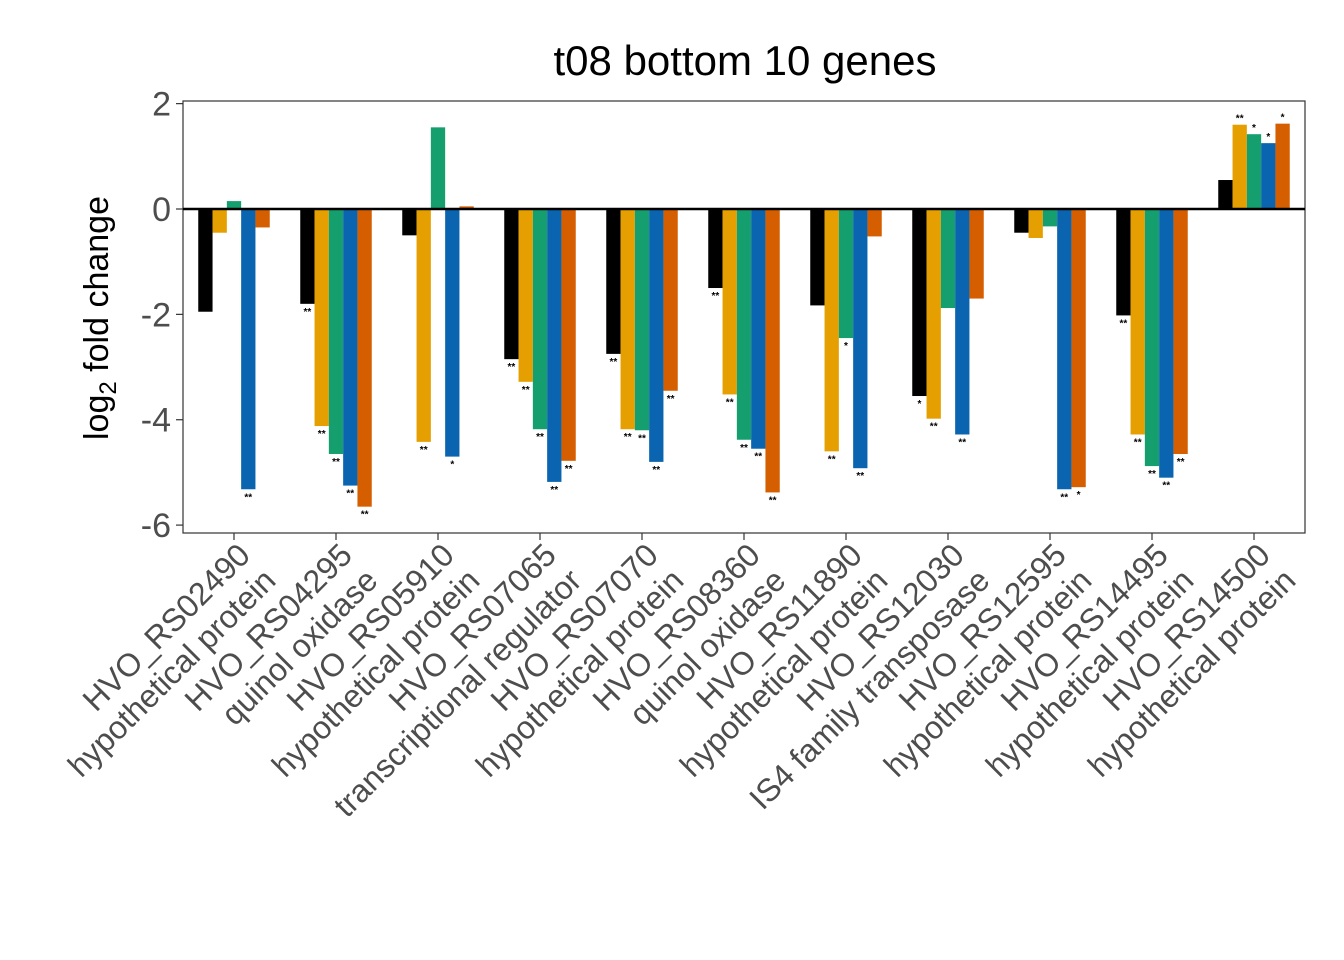  I want to click on bar-HVO_RS02490-s4, so click(248, 349).